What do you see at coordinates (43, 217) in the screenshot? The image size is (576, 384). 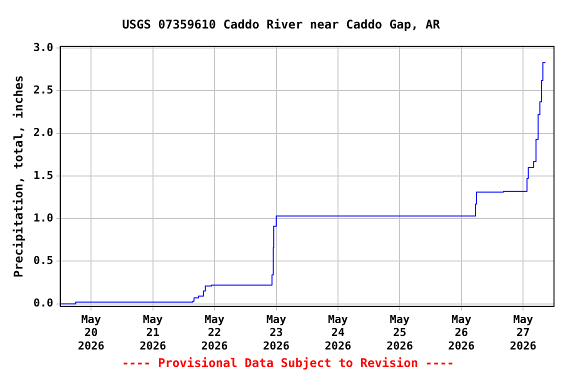 I see `y-tick-label: 1.0` at bounding box center [43, 217].